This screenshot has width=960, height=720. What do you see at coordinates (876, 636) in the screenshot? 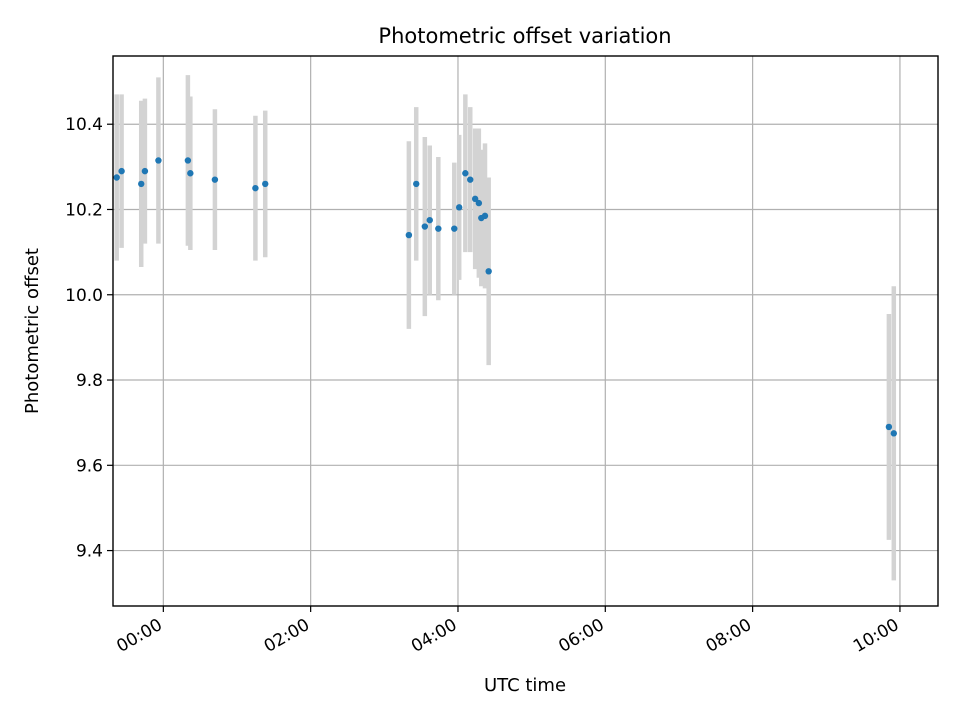
I see `x-tick-label: 10:00` at bounding box center [876, 636].